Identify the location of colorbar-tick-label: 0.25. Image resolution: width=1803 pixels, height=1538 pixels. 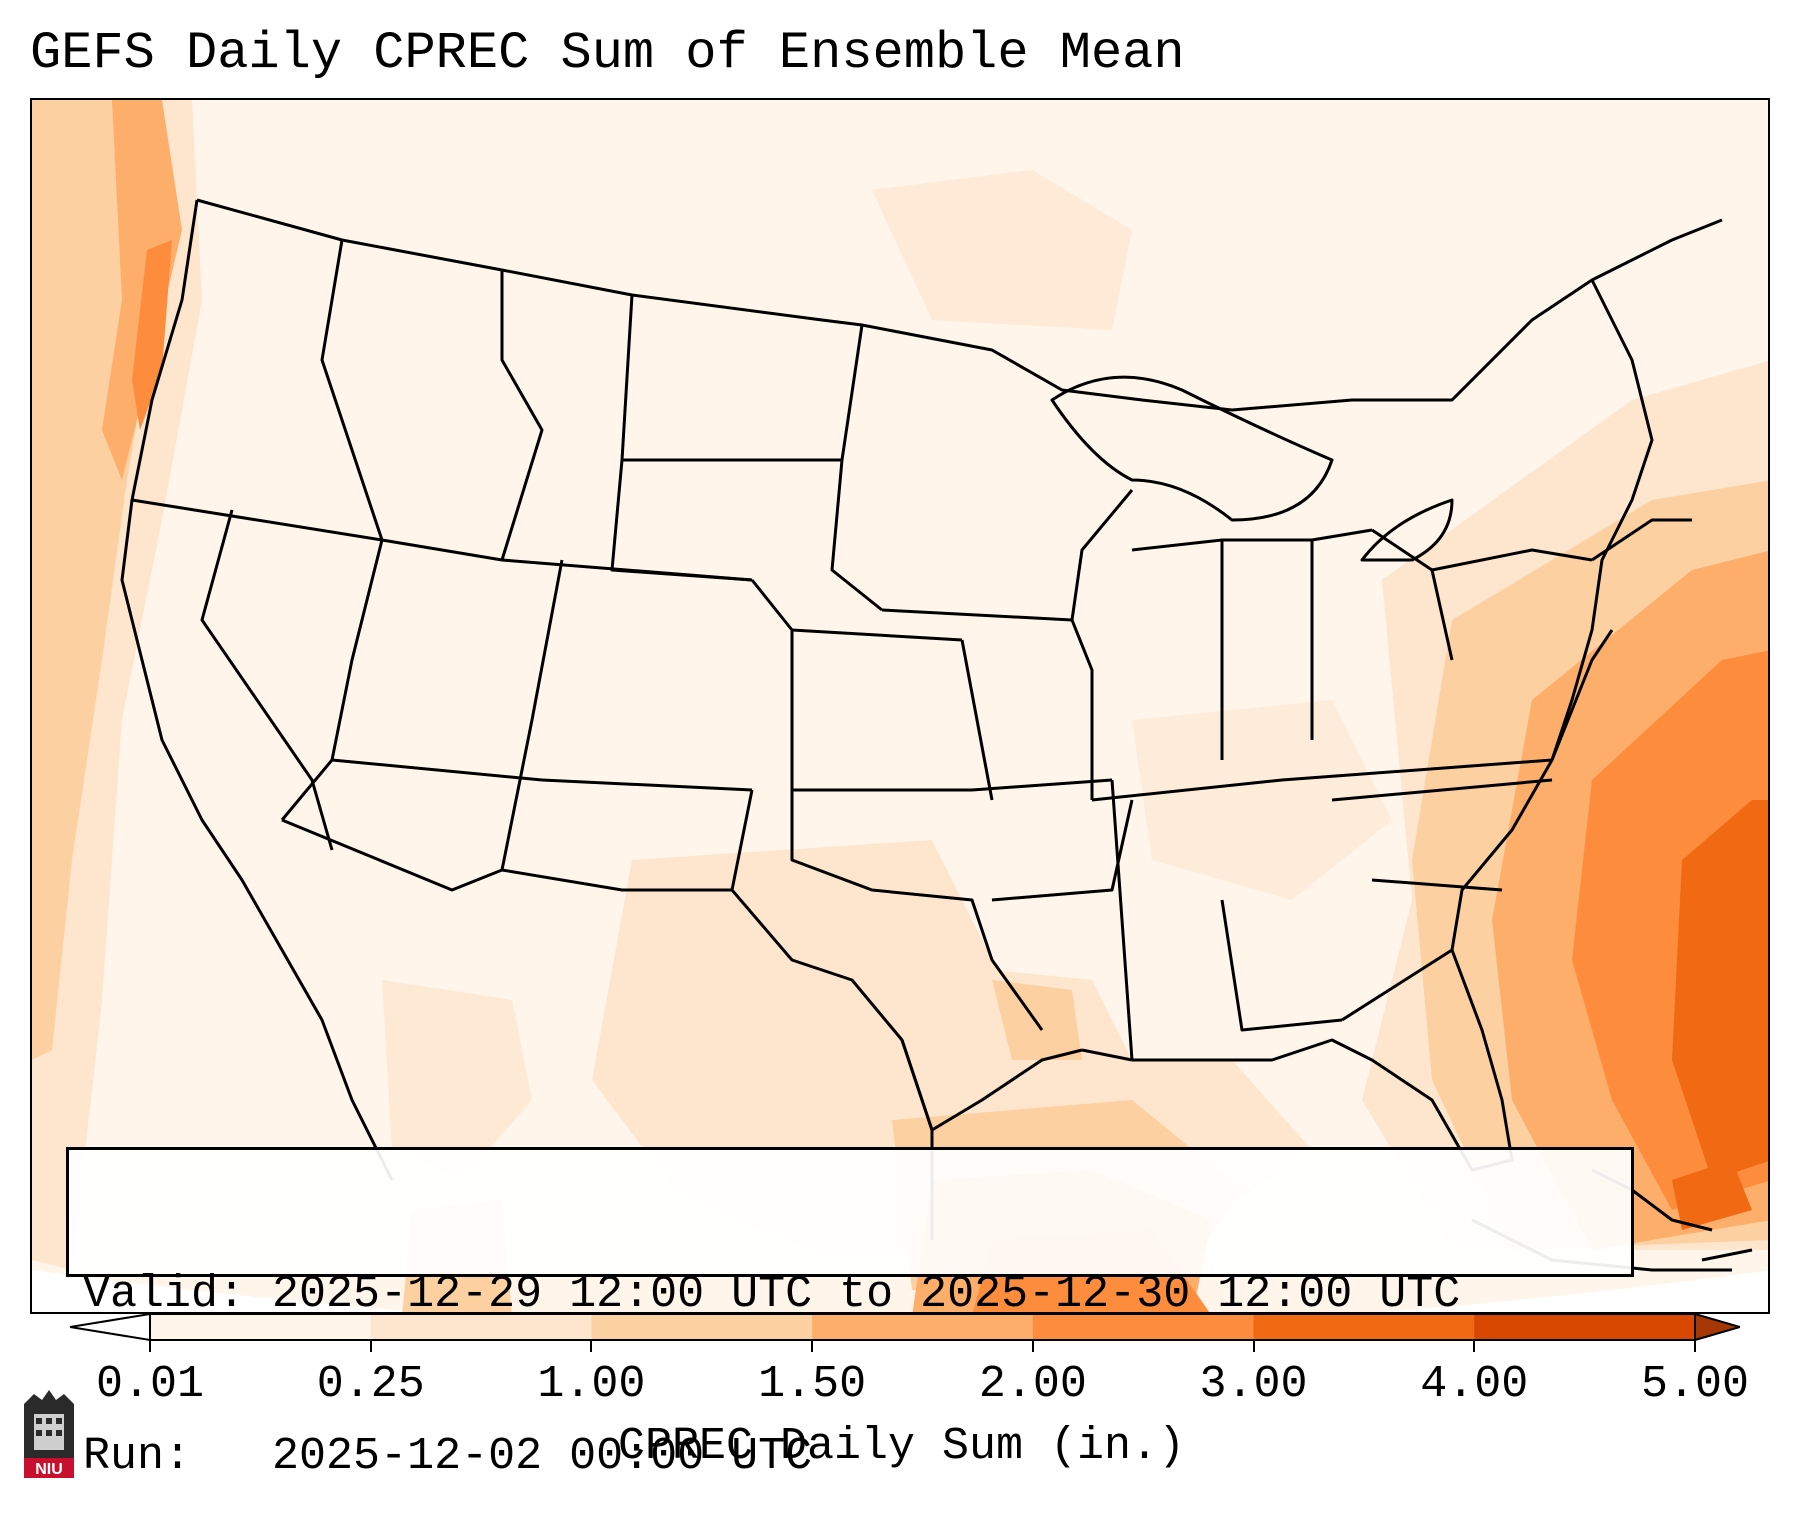
(370, 1384).